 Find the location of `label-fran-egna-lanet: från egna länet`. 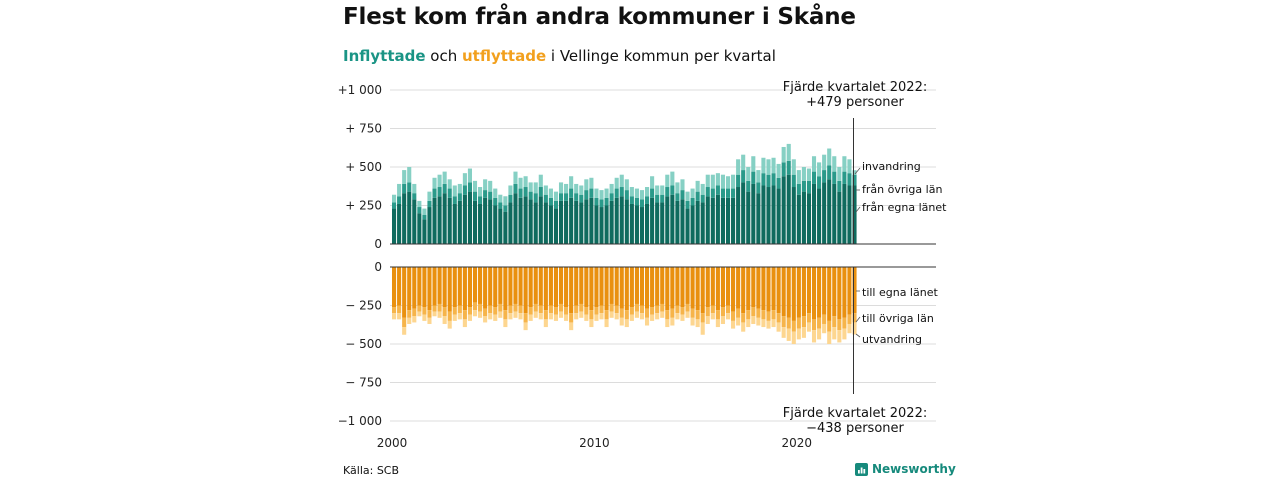

label-fran-egna-lanet: från egna länet is located at coordinates (904, 207).